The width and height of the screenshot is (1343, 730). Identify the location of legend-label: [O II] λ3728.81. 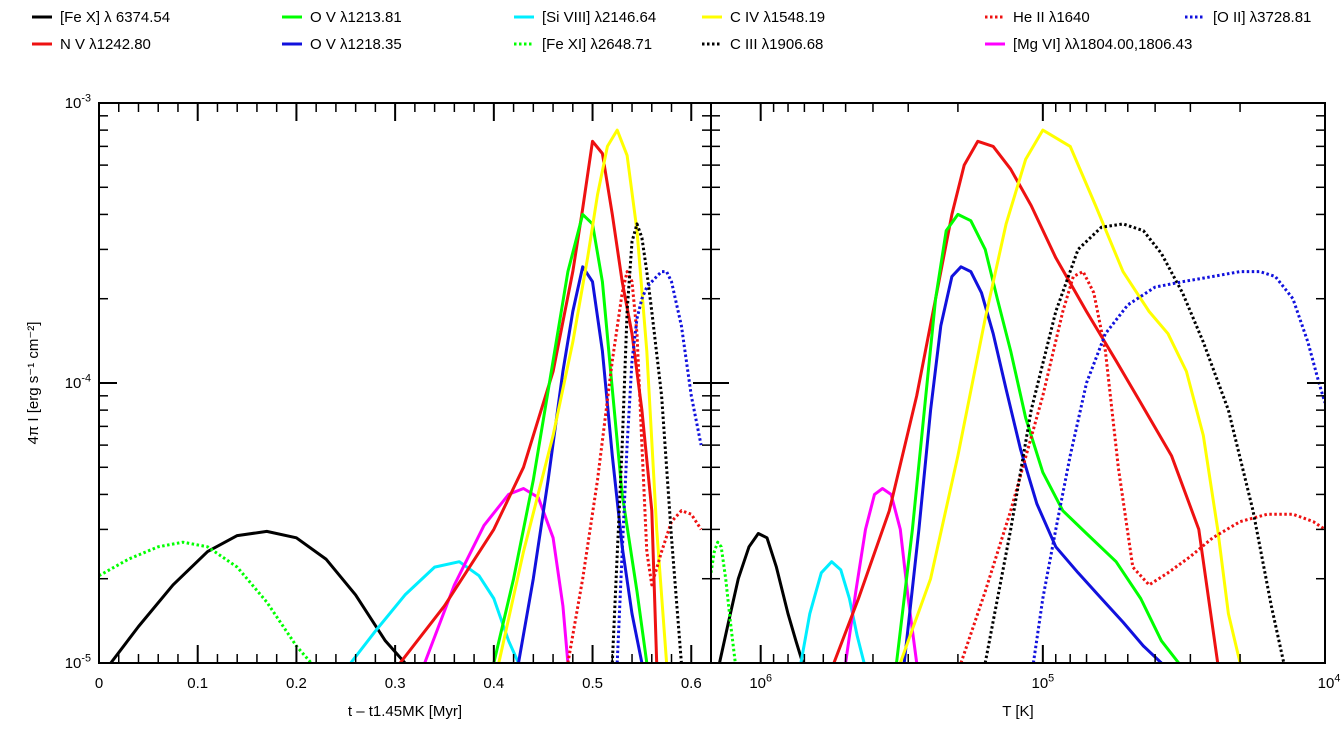
(1262, 17).